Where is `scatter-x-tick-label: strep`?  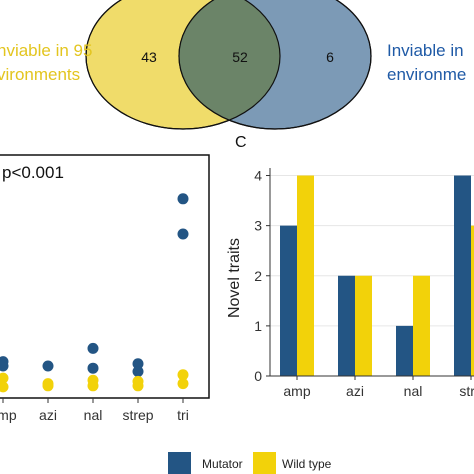 scatter-x-tick-label: strep is located at coordinates (137, 415).